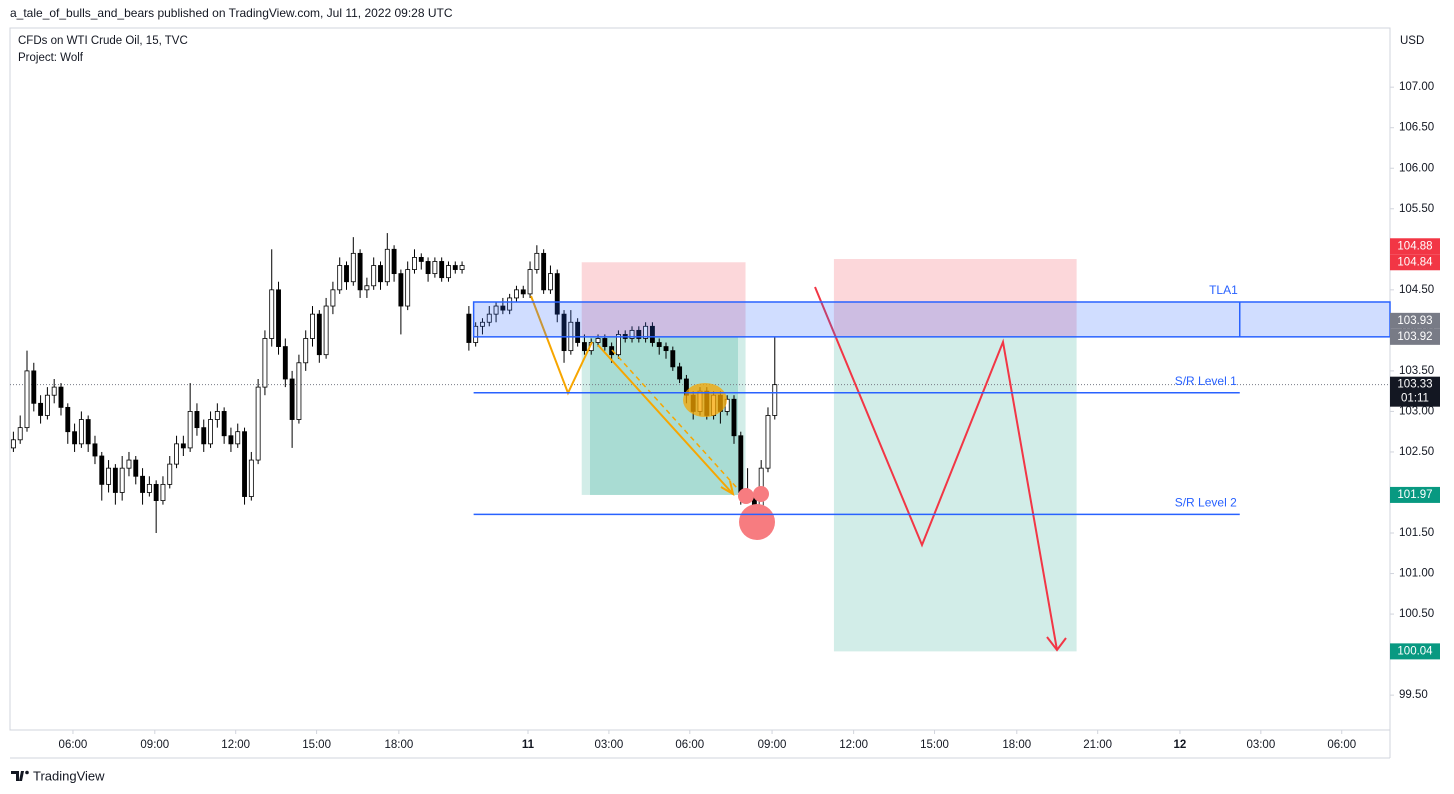 The image size is (1454, 794). I want to click on x-tick-label: 18:00, so click(1016, 745).